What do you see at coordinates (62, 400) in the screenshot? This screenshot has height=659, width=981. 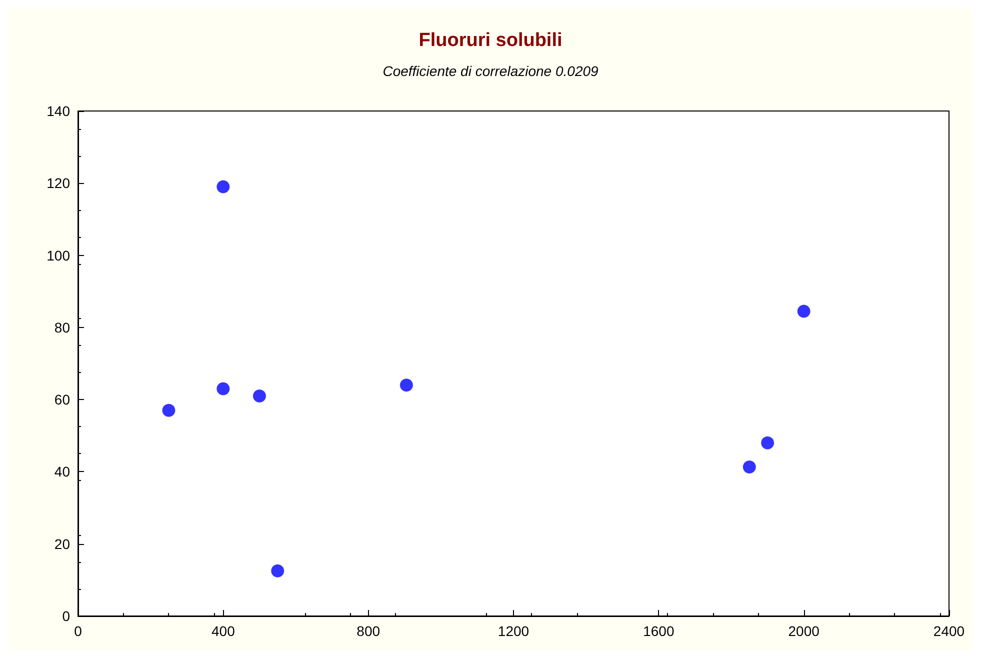 I see `y-tick-label: 60` at bounding box center [62, 400].